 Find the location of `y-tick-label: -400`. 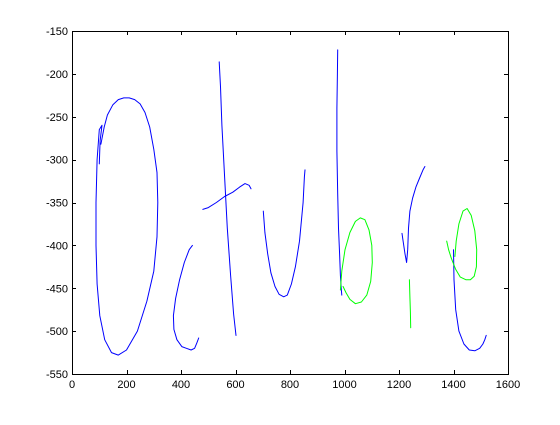

y-tick-label: -400 is located at coordinates (57, 246).